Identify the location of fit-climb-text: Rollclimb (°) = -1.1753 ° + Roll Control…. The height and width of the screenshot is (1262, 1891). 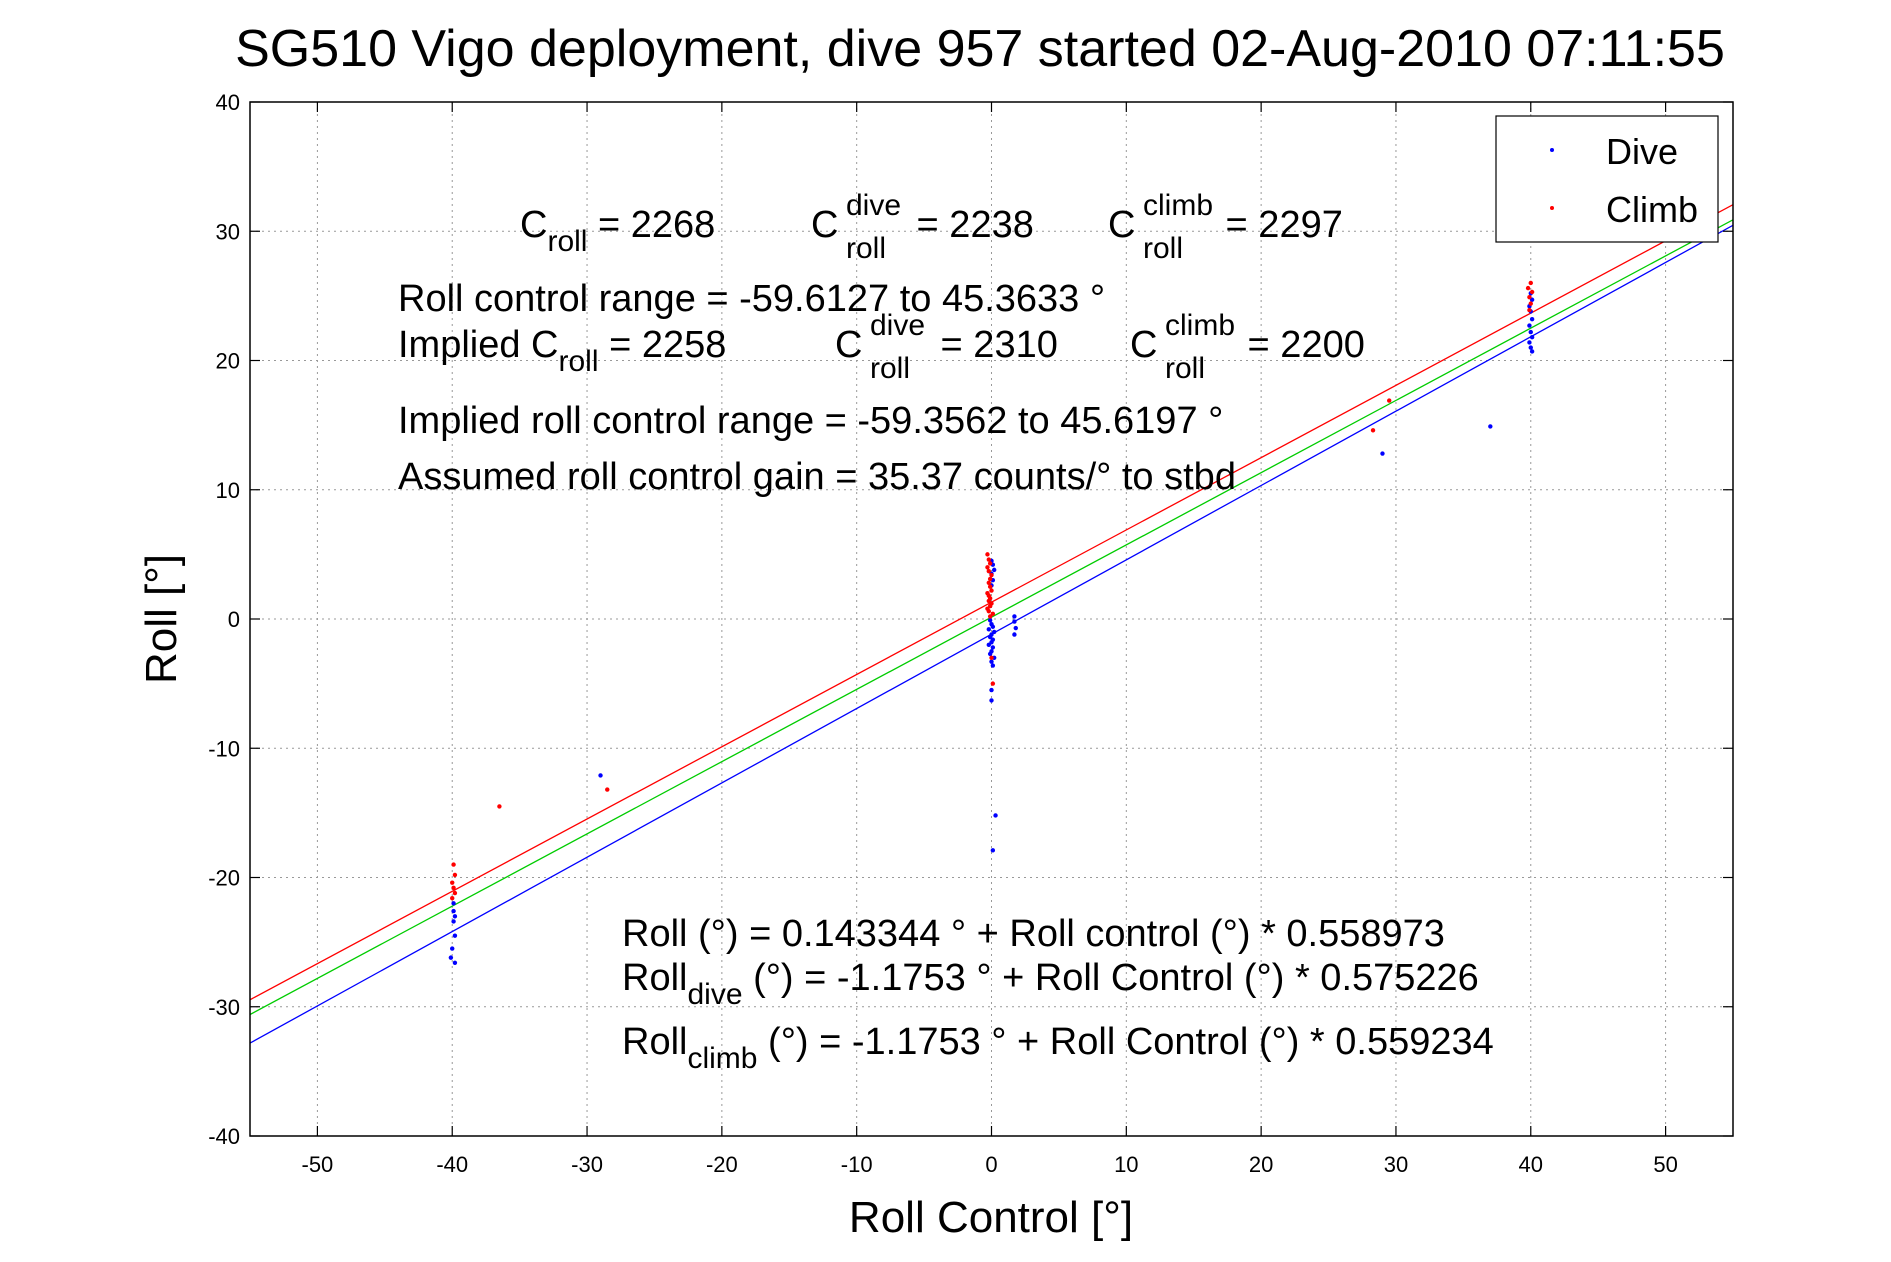
(1058, 1048).